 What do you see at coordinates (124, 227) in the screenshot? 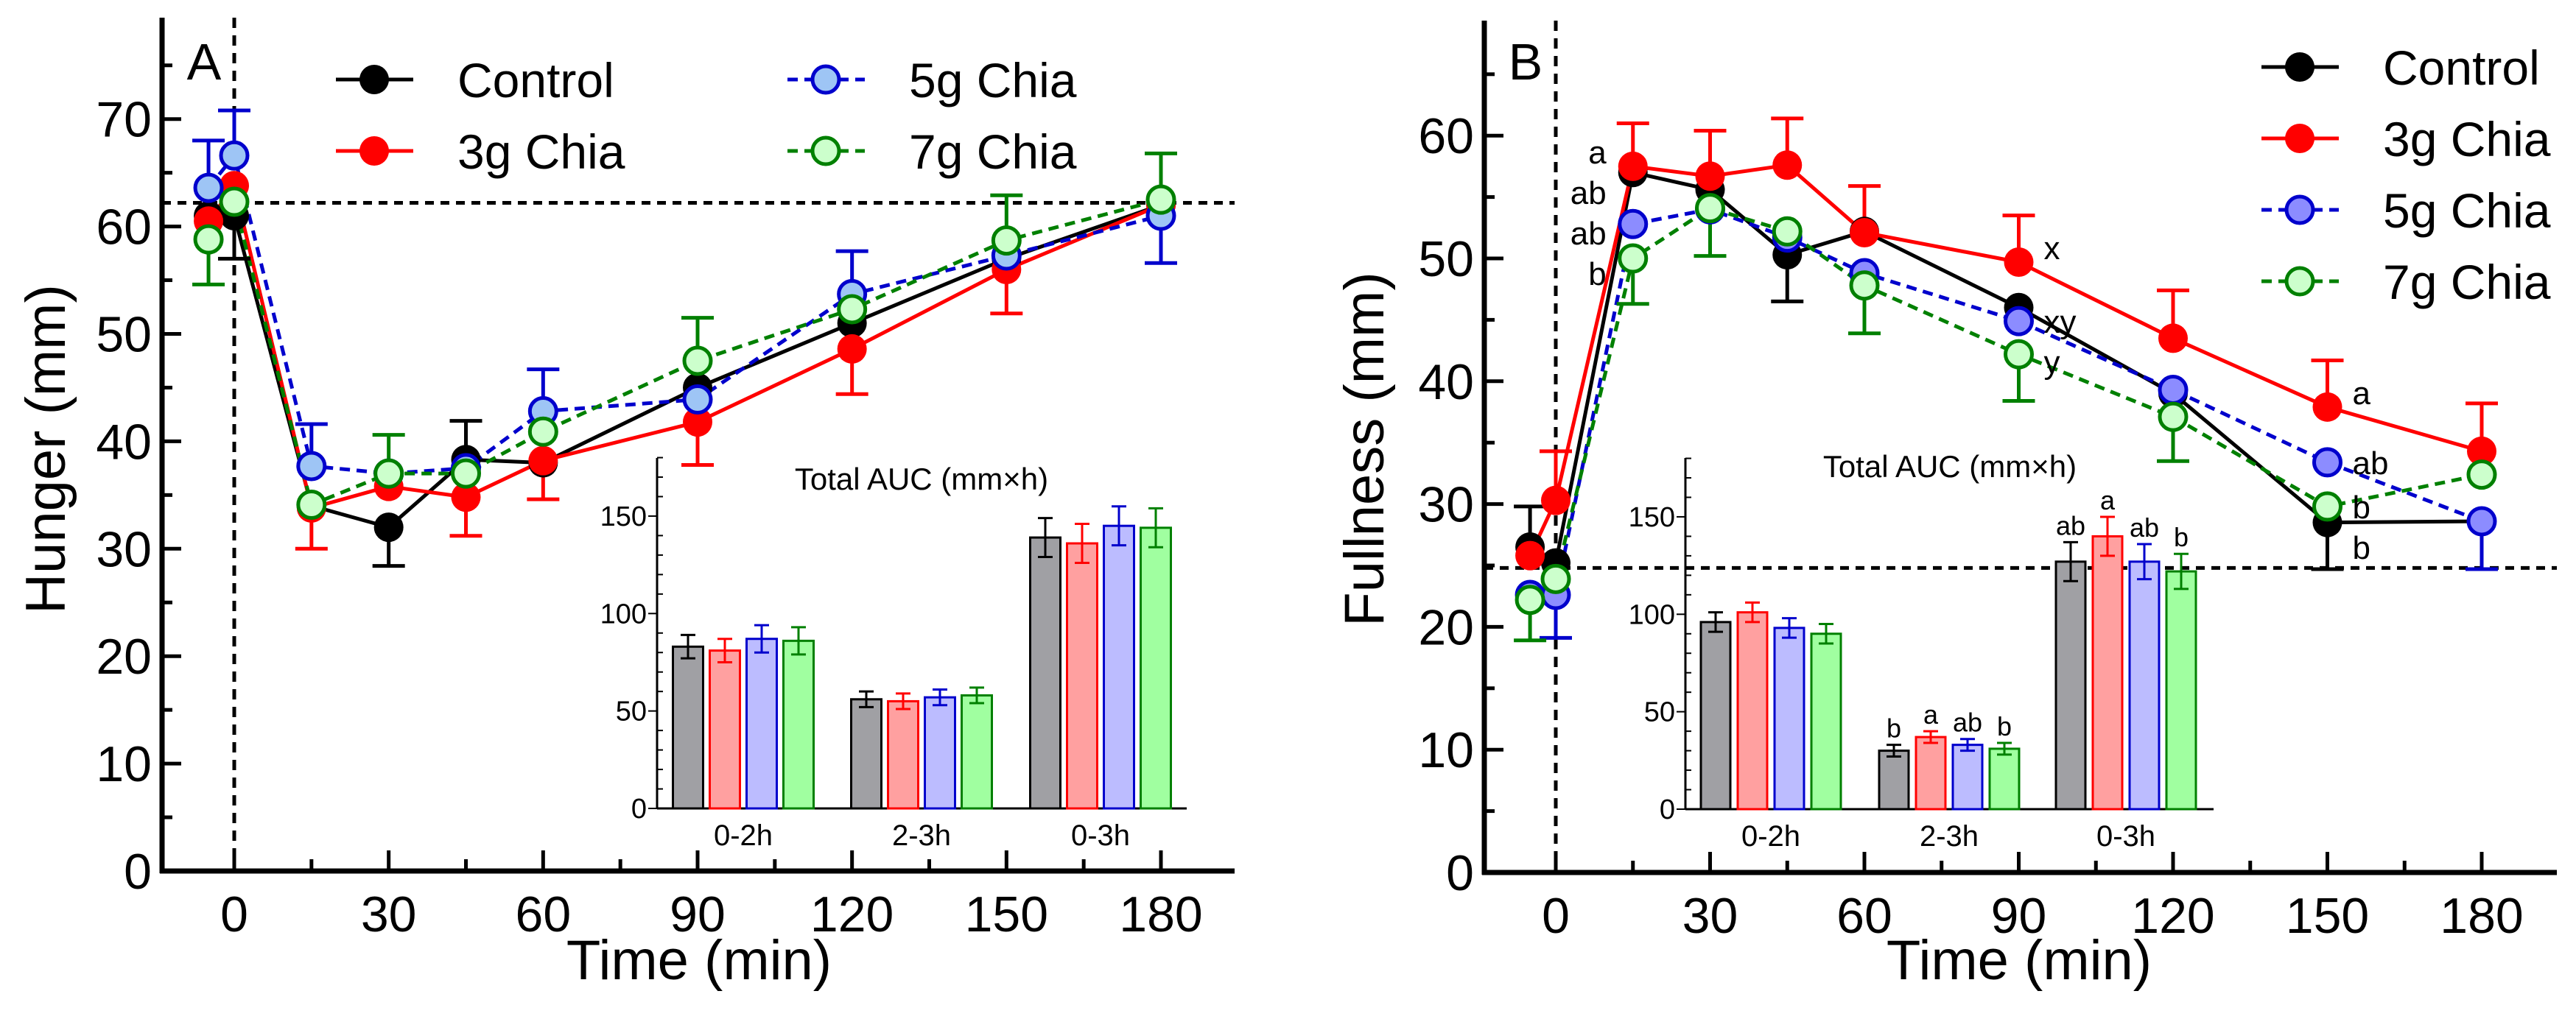
I see `y-tick-label: 60` at bounding box center [124, 227].